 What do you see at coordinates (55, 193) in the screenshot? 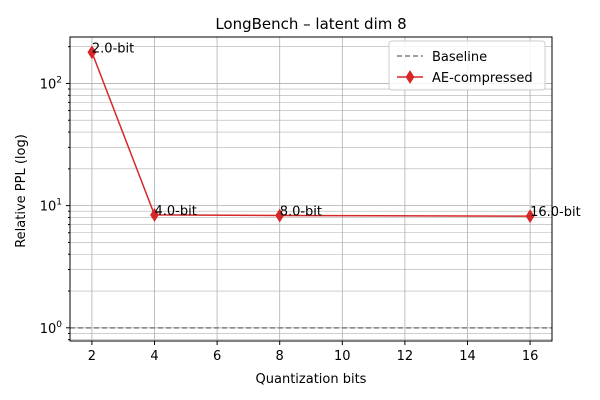
I see `y-axis-ticks: 10⁰ 10¹ 10²` at bounding box center [55, 193].